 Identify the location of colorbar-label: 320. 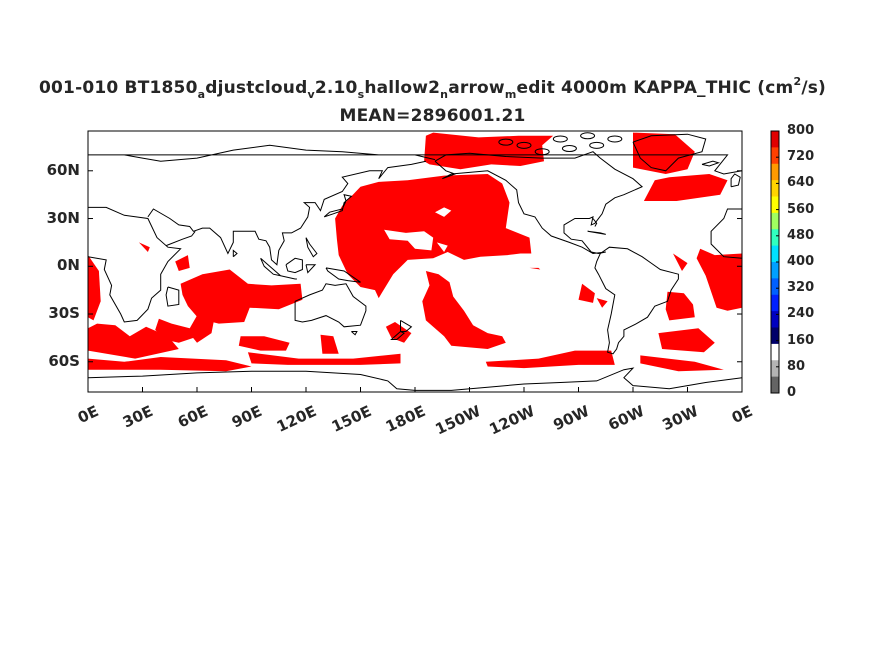
(801, 288).